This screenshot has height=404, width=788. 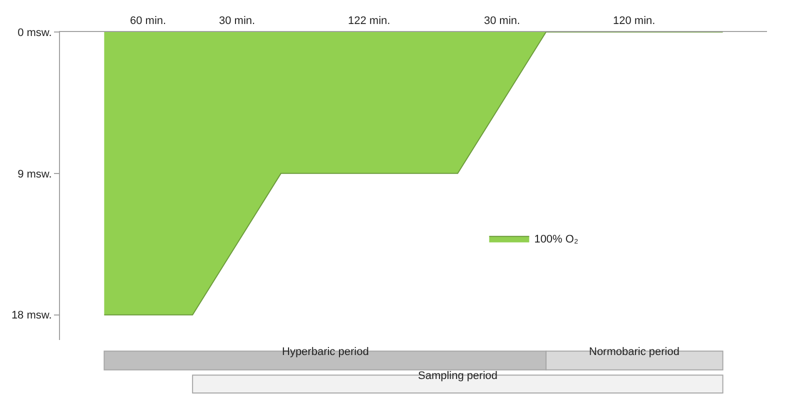 What do you see at coordinates (556, 240) in the screenshot?
I see `legend-label: 100% O₂` at bounding box center [556, 240].